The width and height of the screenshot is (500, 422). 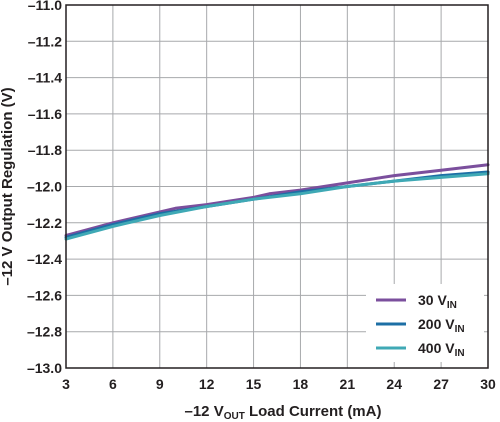 What do you see at coordinates (44, 223) in the screenshot?
I see `y-tick-label: –12.2` at bounding box center [44, 223].